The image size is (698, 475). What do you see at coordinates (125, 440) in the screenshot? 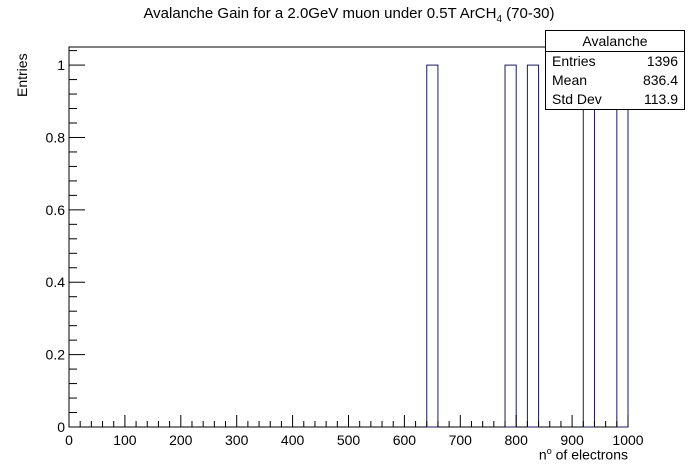
I see `x-tick-label: 100` at bounding box center [125, 440].